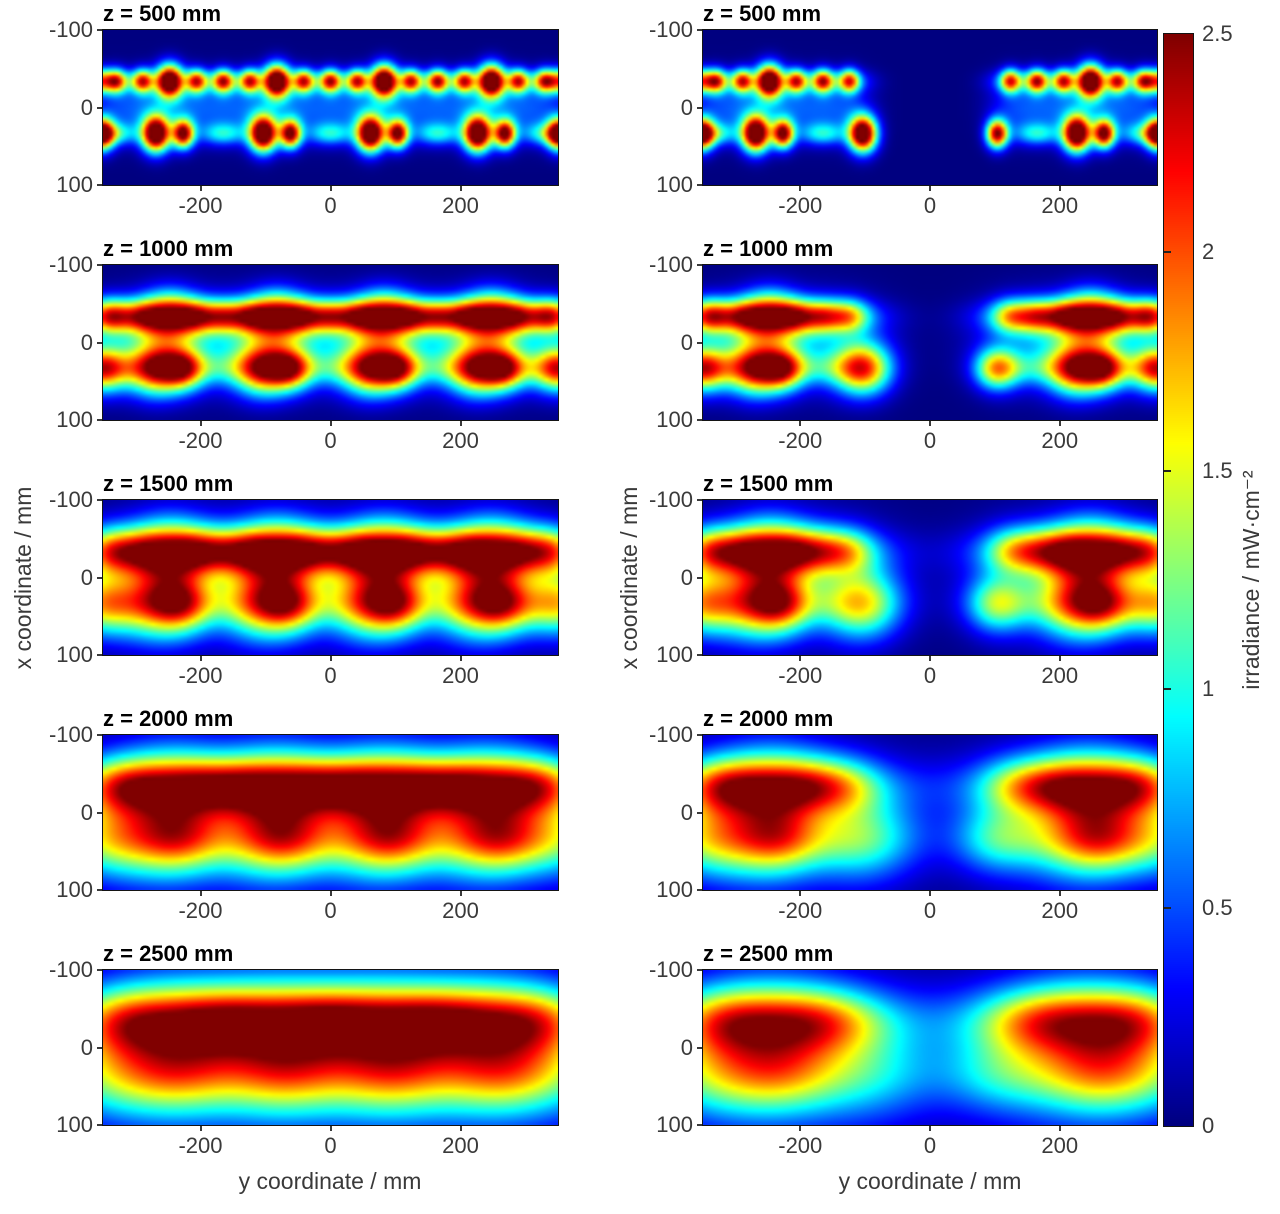  What do you see at coordinates (1217, 33) in the screenshot?
I see `colorbar-tick-label: 2.5` at bounding box center [1217, 33].